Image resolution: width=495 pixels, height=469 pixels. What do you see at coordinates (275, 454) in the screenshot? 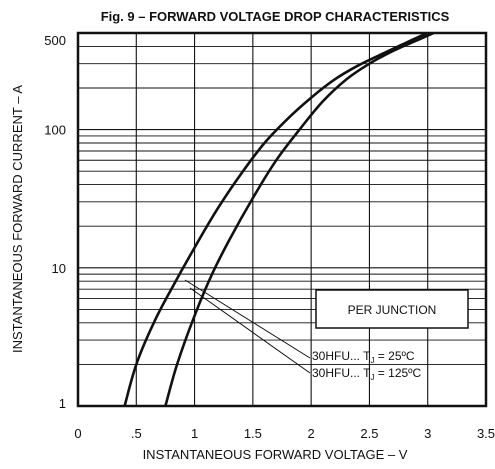
I see `x-axis-label: INSTANTANEOUS FORWARD VOLTAGE – V` at bounding box center [275, 454].